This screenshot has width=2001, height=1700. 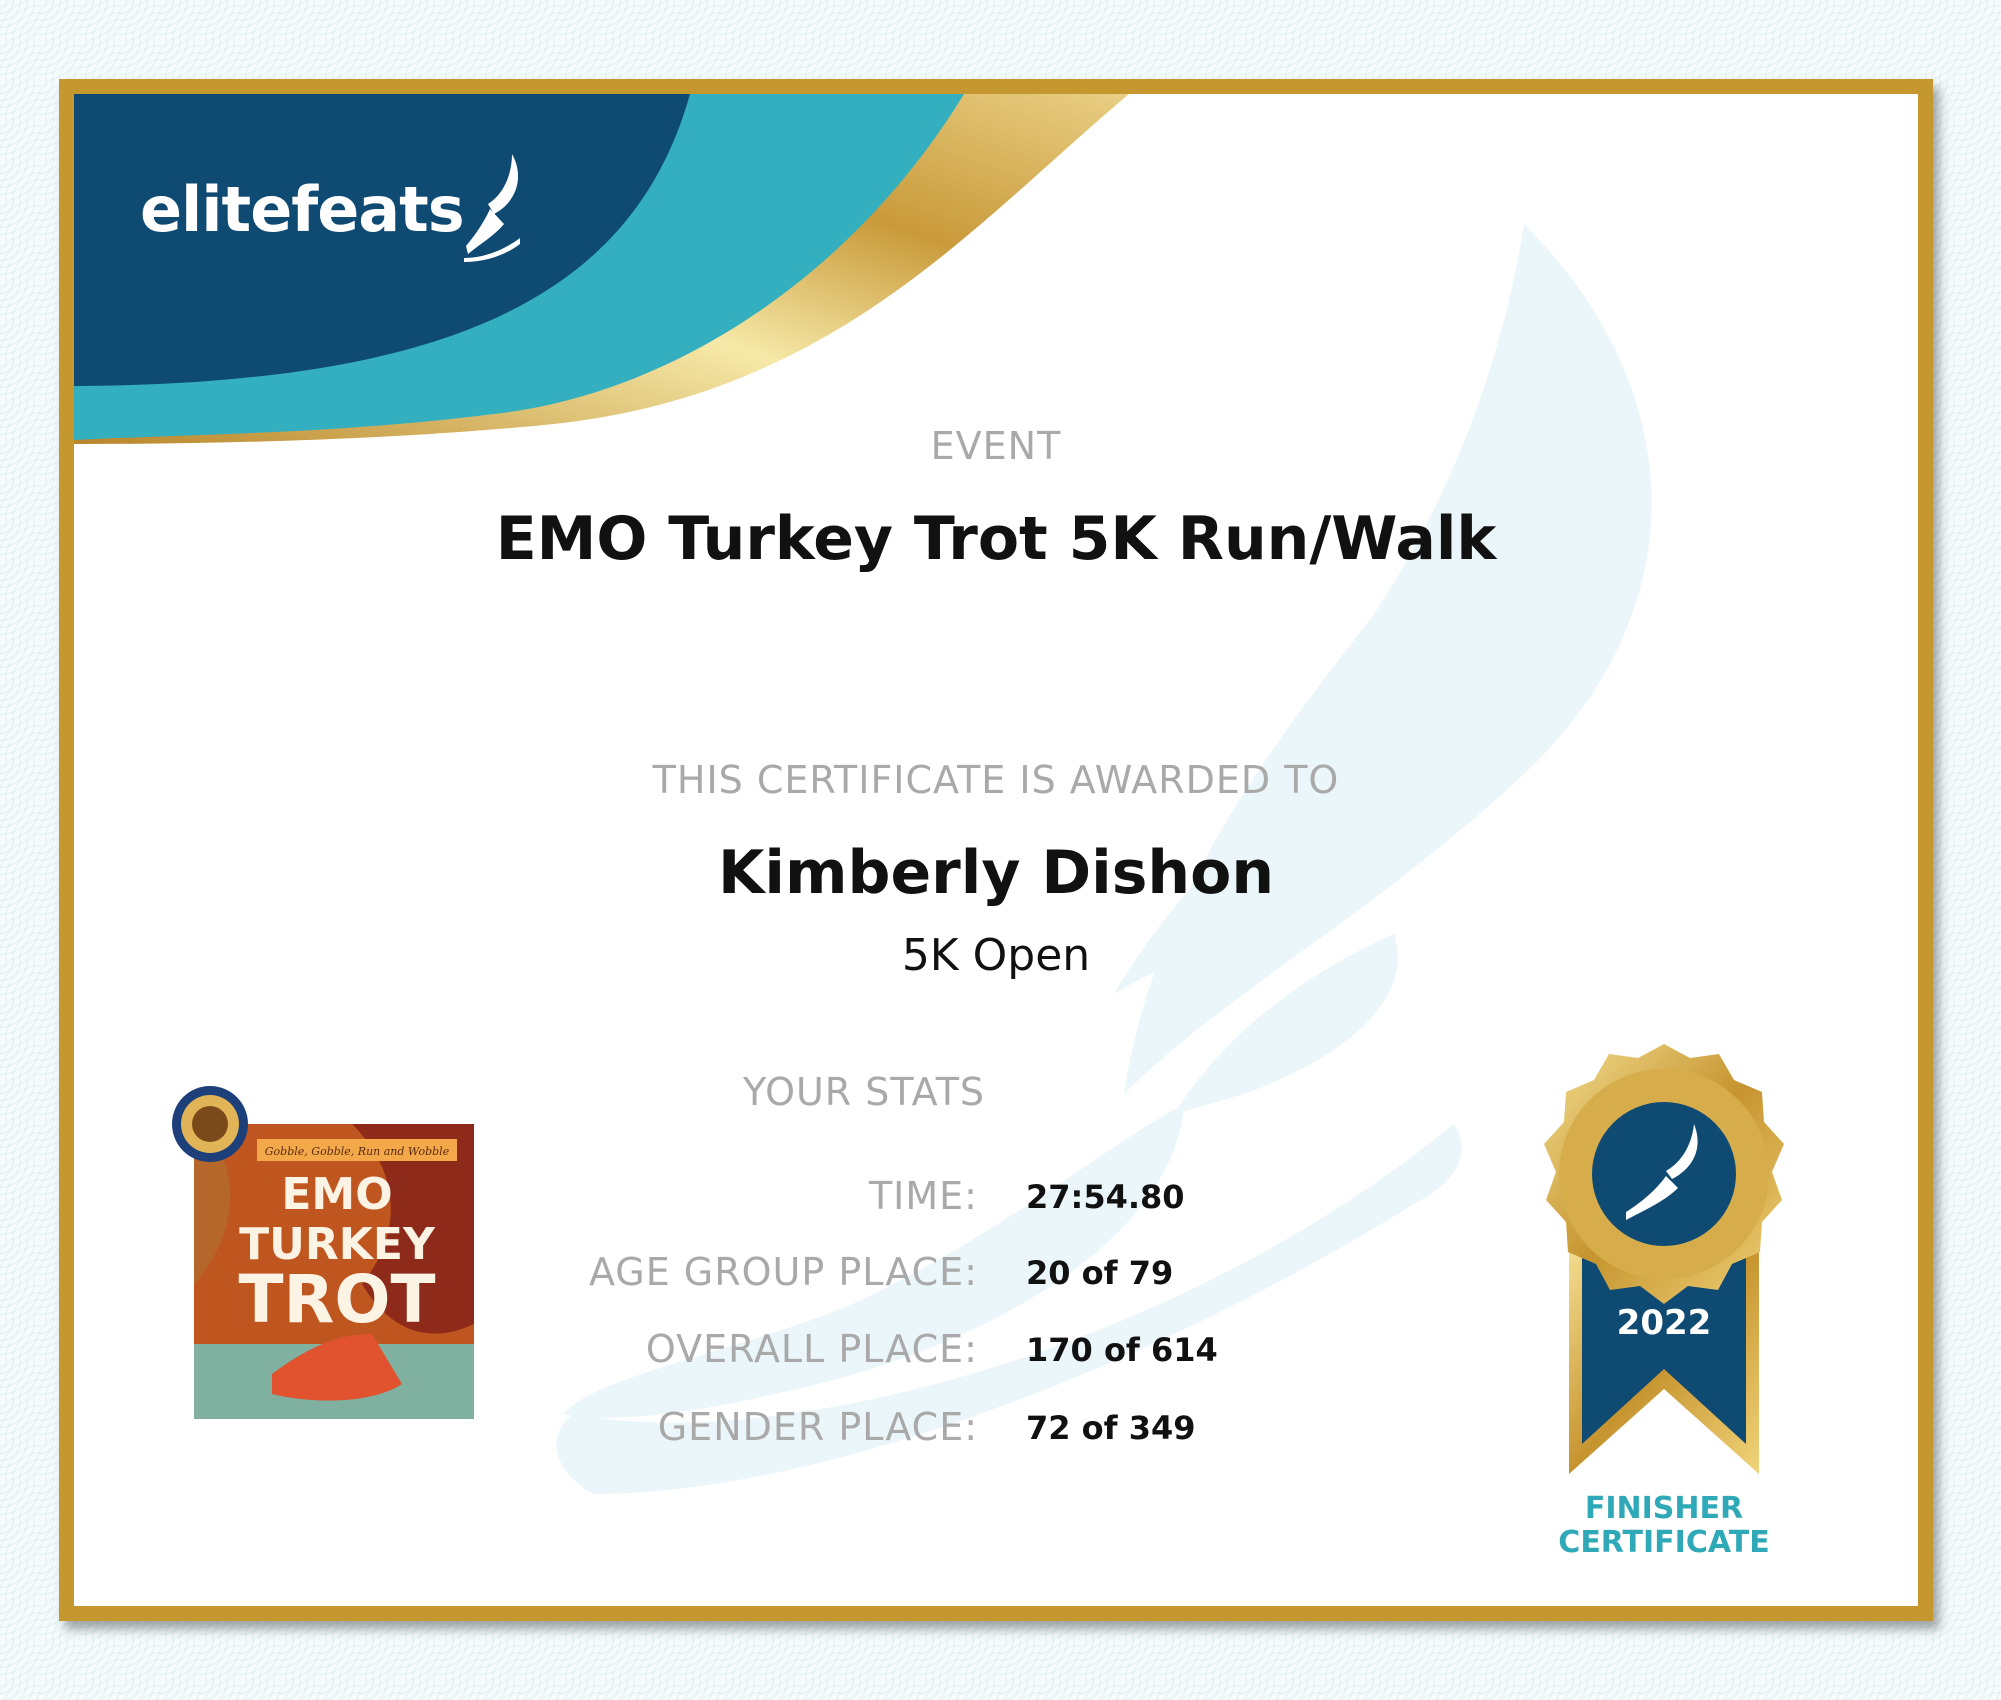 I want to click on svg-text: TROT, so click(x=337, y=1299).